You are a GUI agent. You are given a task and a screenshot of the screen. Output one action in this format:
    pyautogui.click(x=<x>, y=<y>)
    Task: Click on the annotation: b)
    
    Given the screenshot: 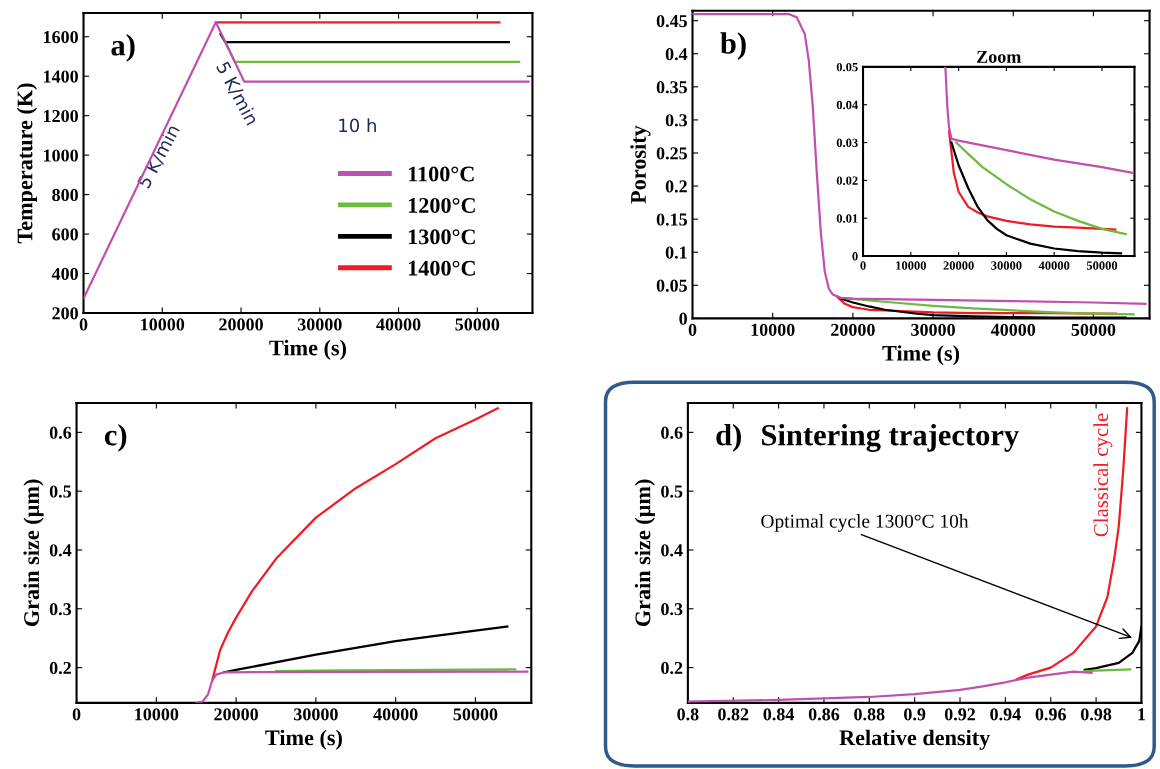 What is the action you would take?
    pyautogui.click(x=733, y=46)
    